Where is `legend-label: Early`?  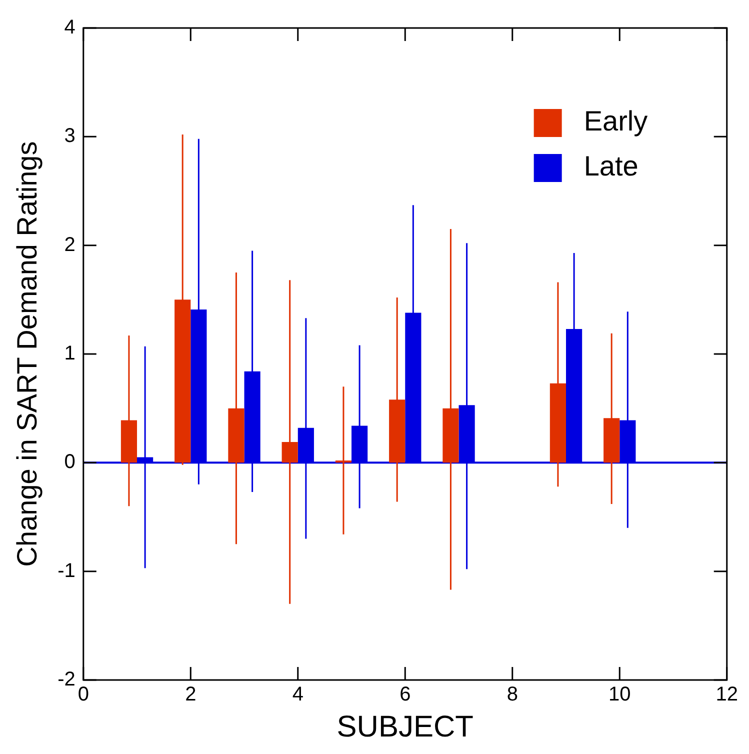
legend-label: Early is located at coordinates (616, 121).